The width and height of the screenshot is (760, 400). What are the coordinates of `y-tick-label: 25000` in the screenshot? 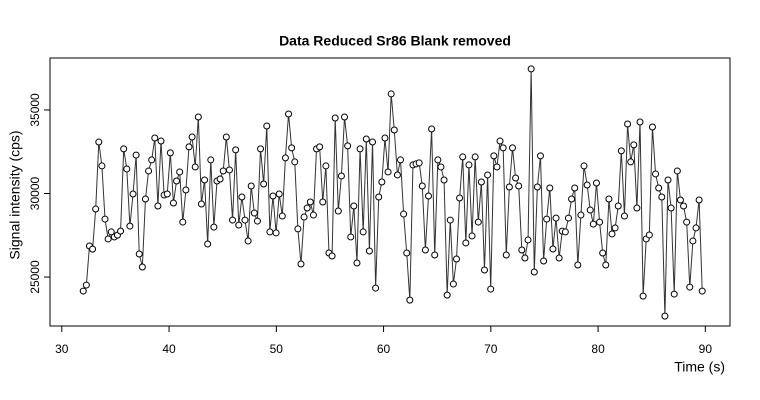 It's located at (35, 277).